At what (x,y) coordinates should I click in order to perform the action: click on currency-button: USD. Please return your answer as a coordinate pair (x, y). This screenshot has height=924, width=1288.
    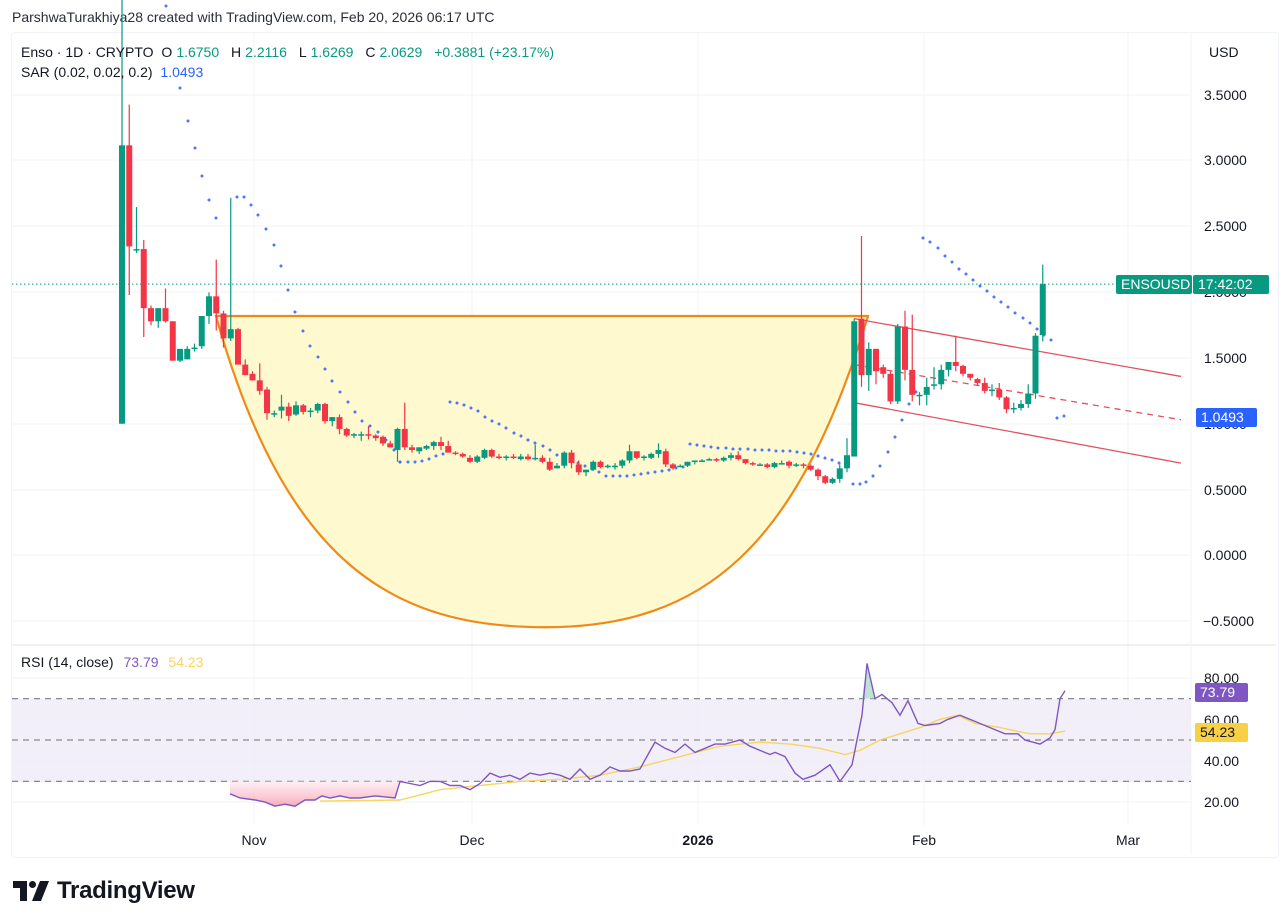
    Looking at the image, I should click on (1234, 52).